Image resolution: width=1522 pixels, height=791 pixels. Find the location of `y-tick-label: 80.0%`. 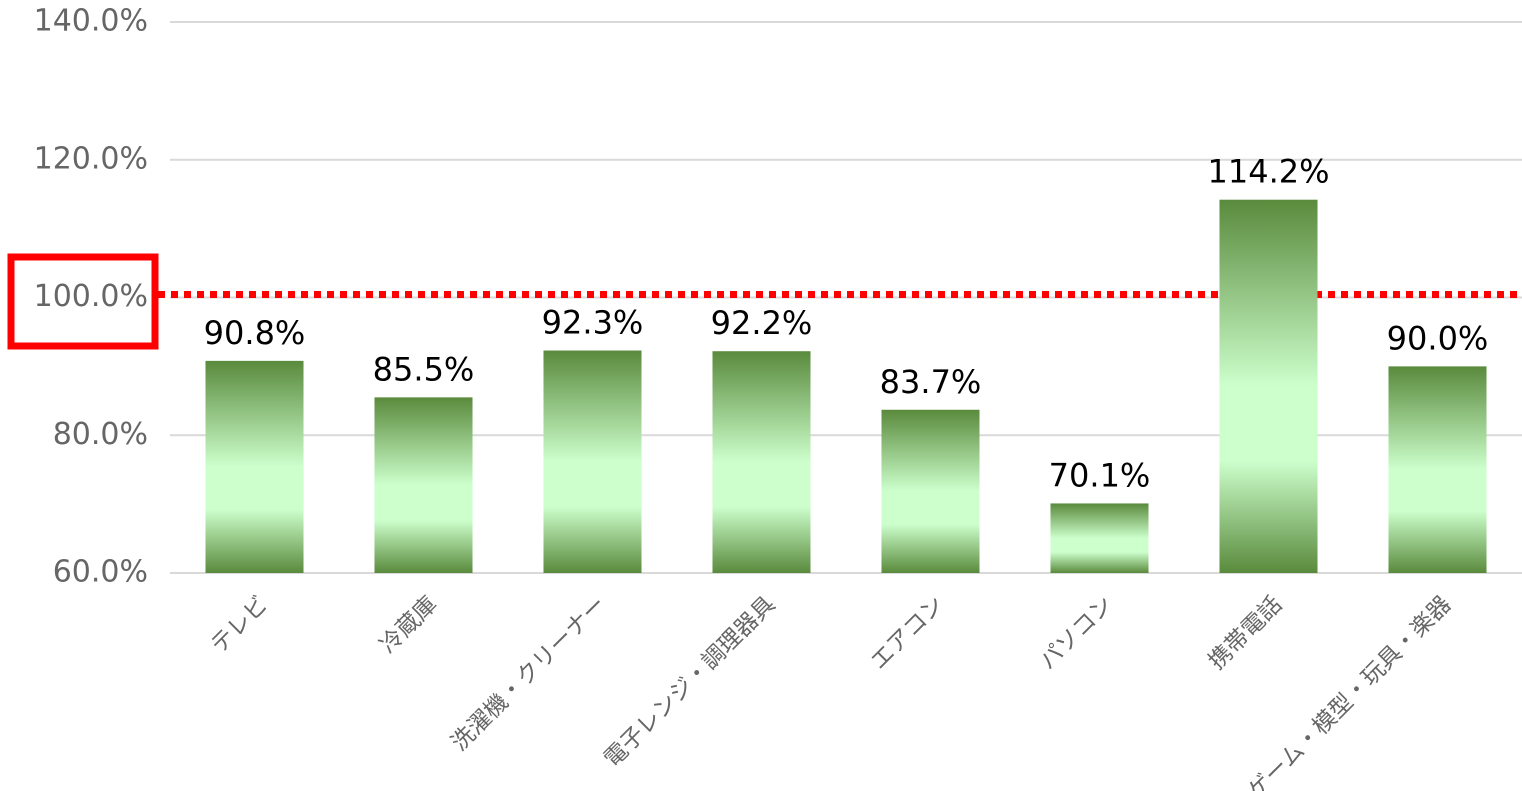

y-tick-label: 80.0% is located at coordinates (100, 434).